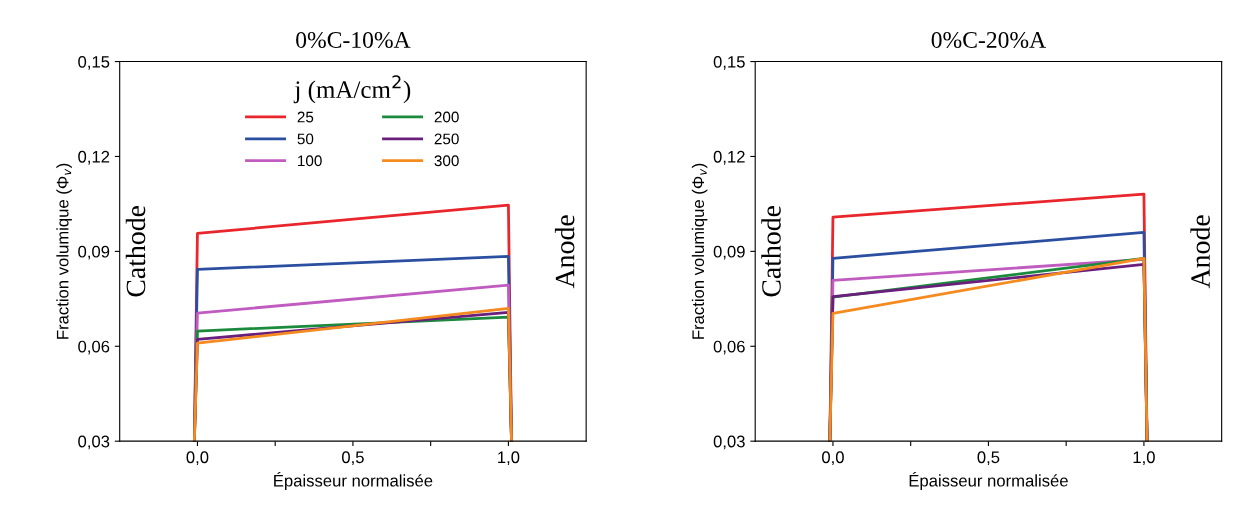 This screenshot has height=513, width=1234. I want to click on legend-label: 200, so click(446, 117).